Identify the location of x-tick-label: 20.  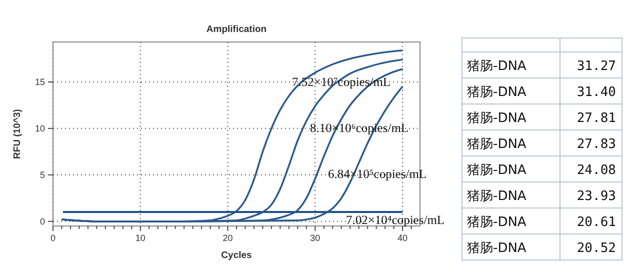
(227, 238).